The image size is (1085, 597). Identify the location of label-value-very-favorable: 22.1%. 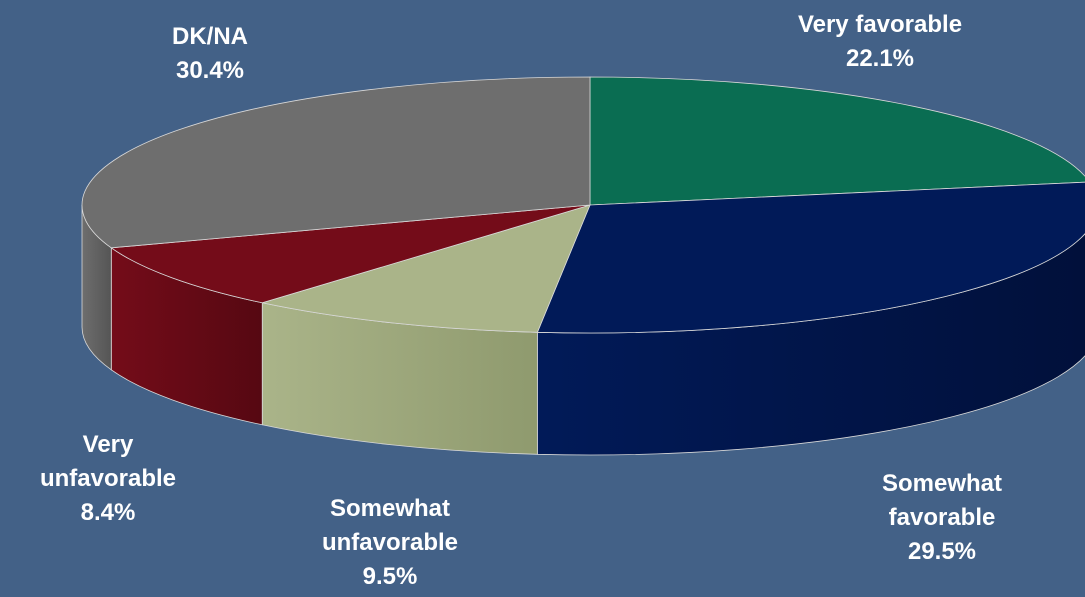
(880, 58).